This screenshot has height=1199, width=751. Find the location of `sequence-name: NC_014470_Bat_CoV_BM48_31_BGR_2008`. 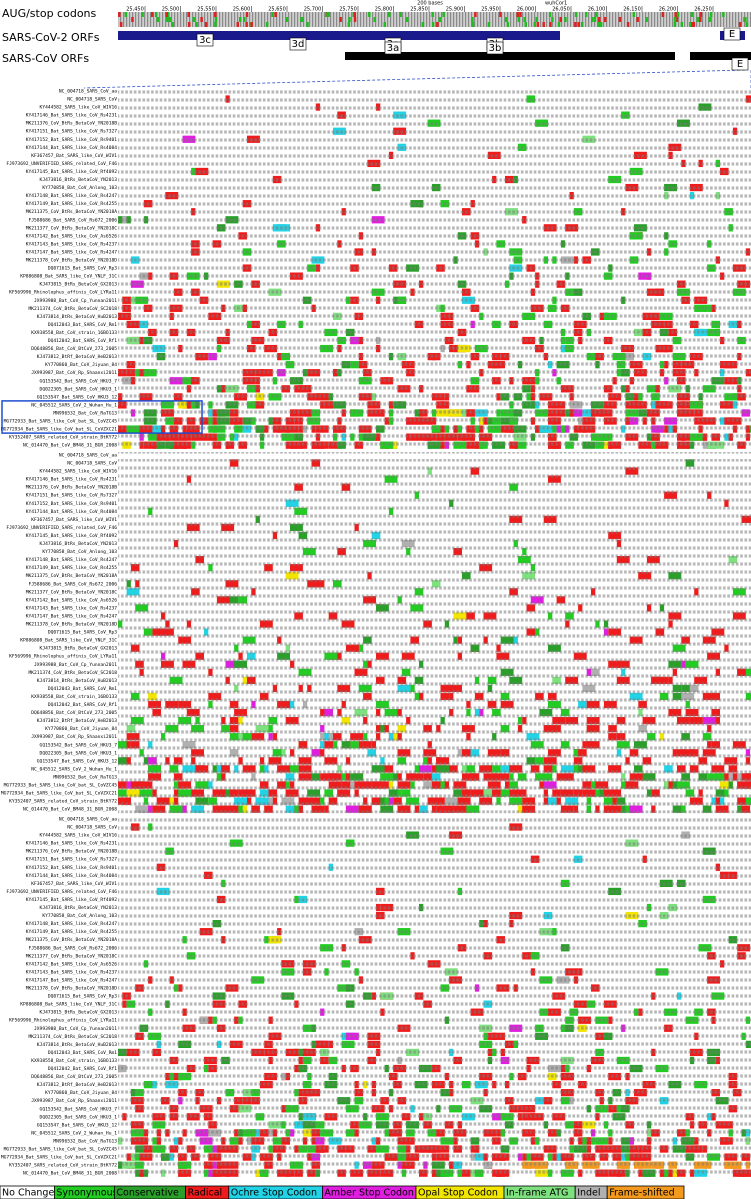

sequence-name: NC_014470_Bat_CoV_BM48_31_BGR_2008 is located at coordinates (70, 810).